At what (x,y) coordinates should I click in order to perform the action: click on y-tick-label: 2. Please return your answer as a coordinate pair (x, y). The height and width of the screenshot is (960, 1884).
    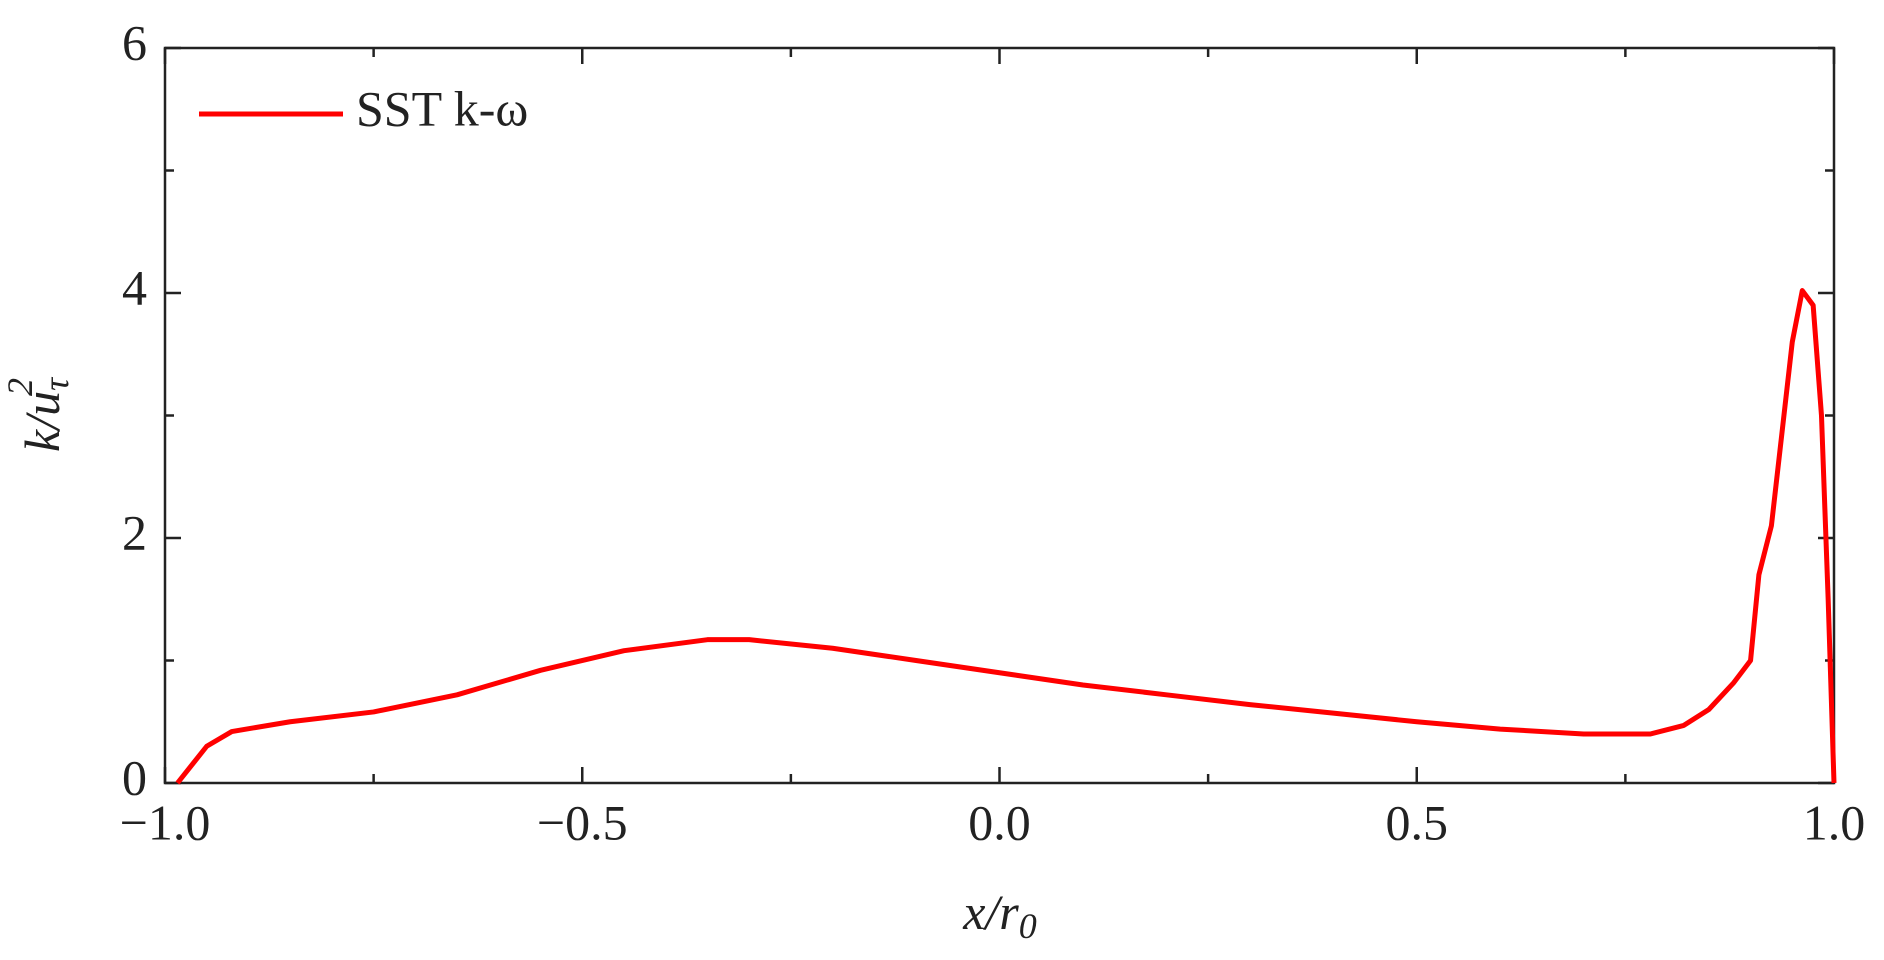
    Looking at the image, I should click on (134, 532).